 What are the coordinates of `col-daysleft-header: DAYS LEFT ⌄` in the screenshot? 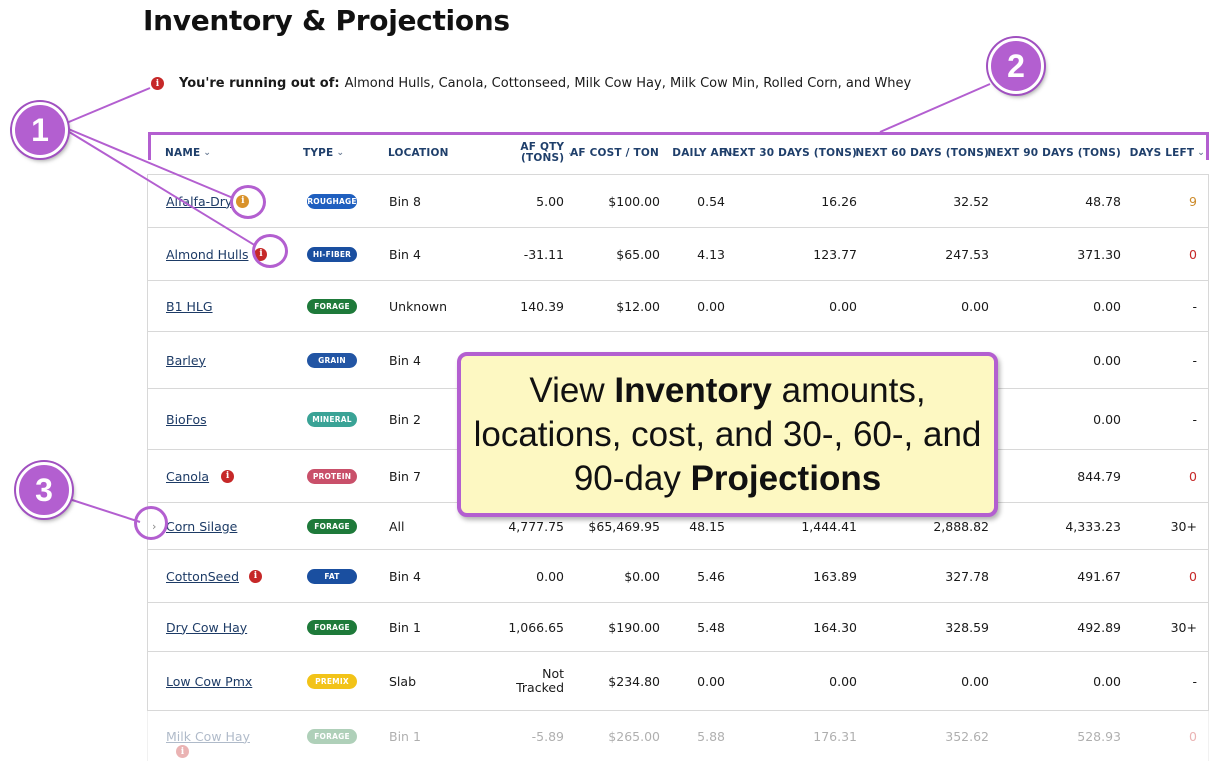 It's located at (1167, 153).